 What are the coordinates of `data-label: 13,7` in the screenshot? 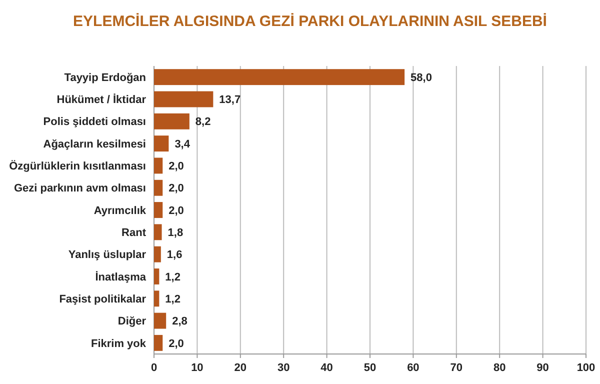 It's located at (230, 100).